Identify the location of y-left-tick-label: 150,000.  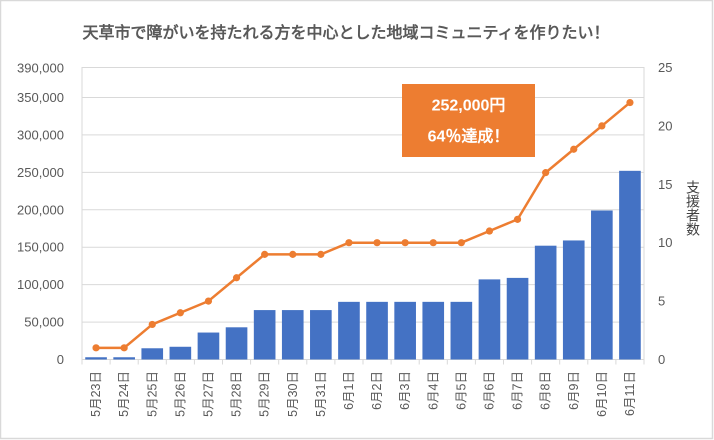
(40, 247).